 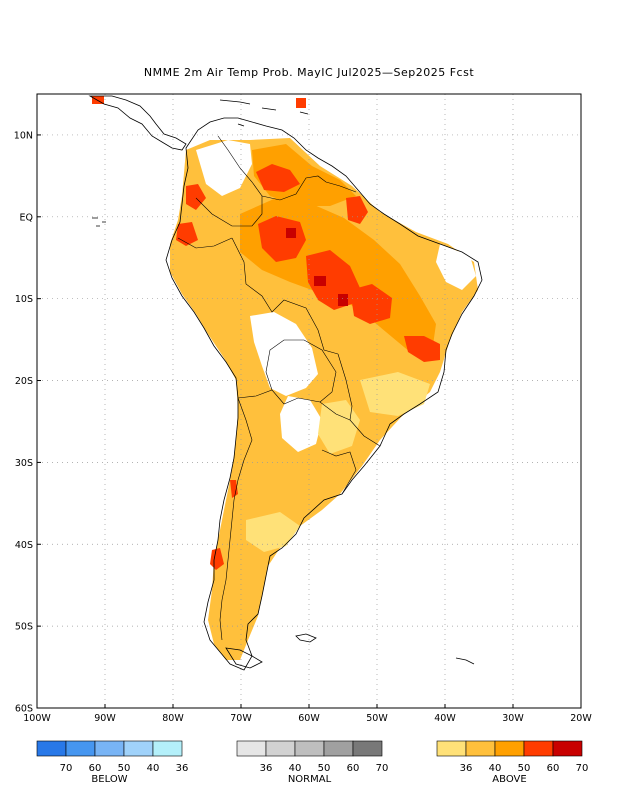 What do you see at coordinates (445, 718) in the screenshot?
I see `lon-label: 40W` at bounding box center [445, 718].